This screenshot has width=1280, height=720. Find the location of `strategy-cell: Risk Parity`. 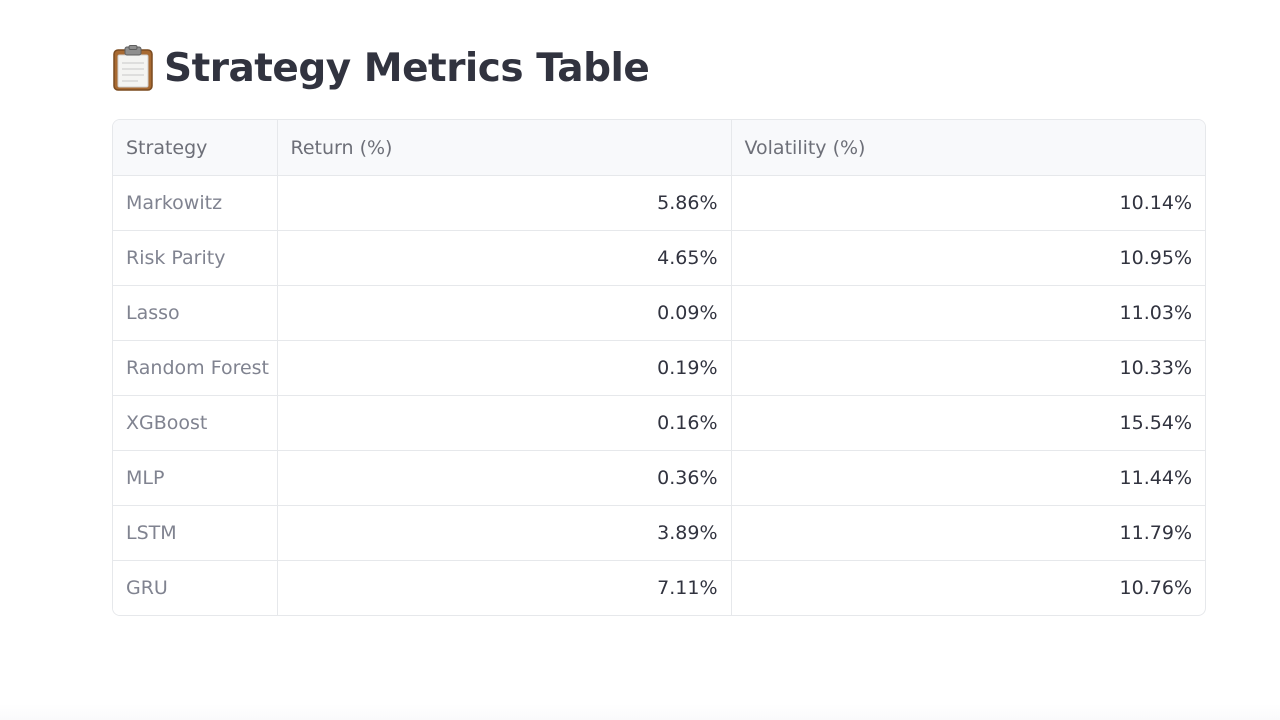

strategy-cell: Risk Parity is located at coordinates (195, 258).